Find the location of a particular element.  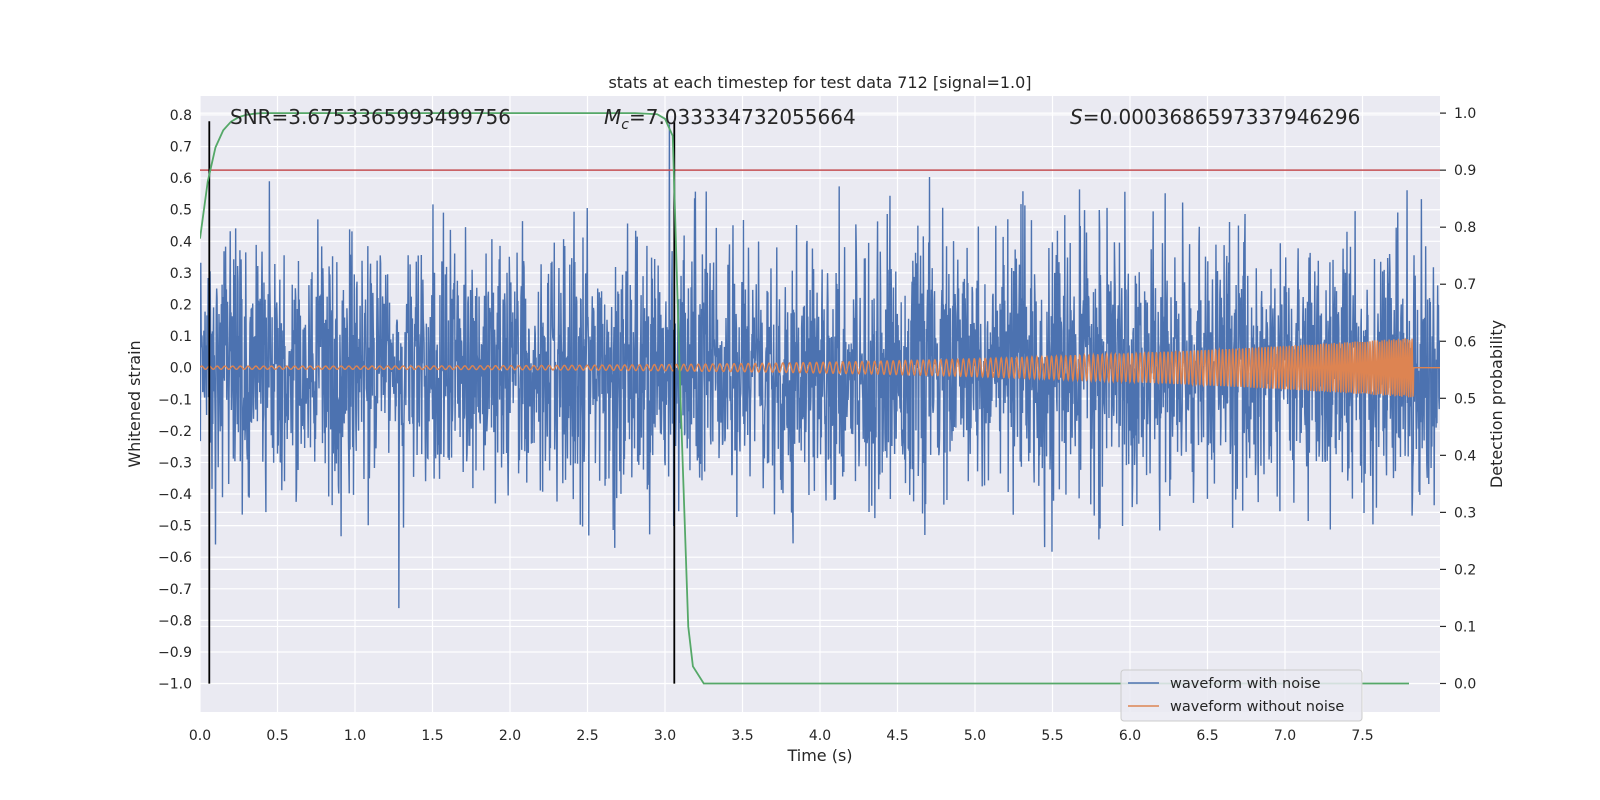

x-tick-label: 0.5 is located at coordinates (277, 736).